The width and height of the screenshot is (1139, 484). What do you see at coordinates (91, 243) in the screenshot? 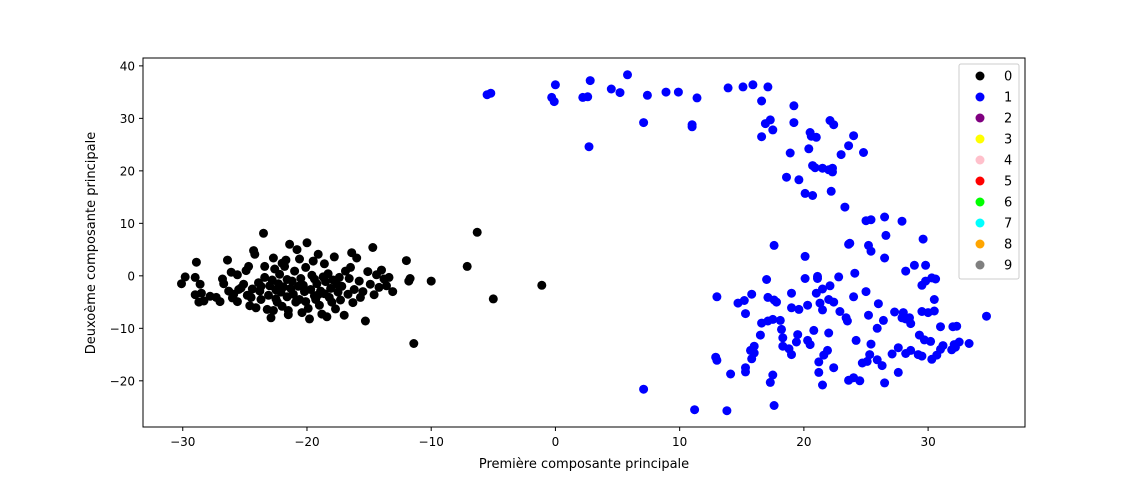
I see `y-axis-label: Deuxoème composante principale` at bounding box center [91, 243].